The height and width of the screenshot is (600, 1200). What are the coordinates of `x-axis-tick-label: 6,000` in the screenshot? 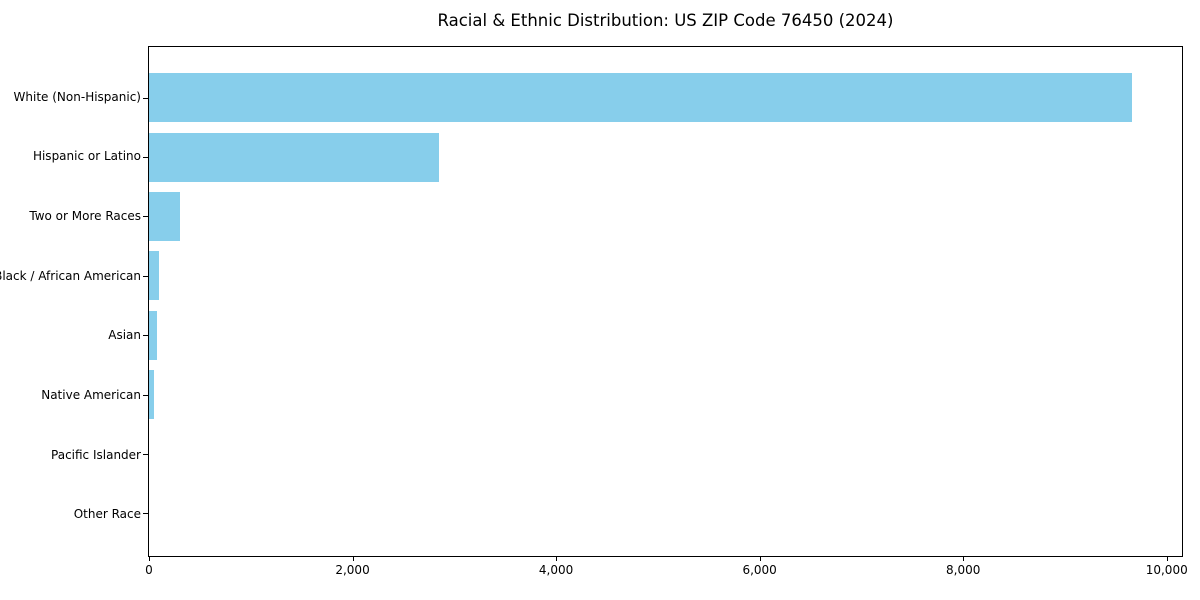 It's located at (759, 570).